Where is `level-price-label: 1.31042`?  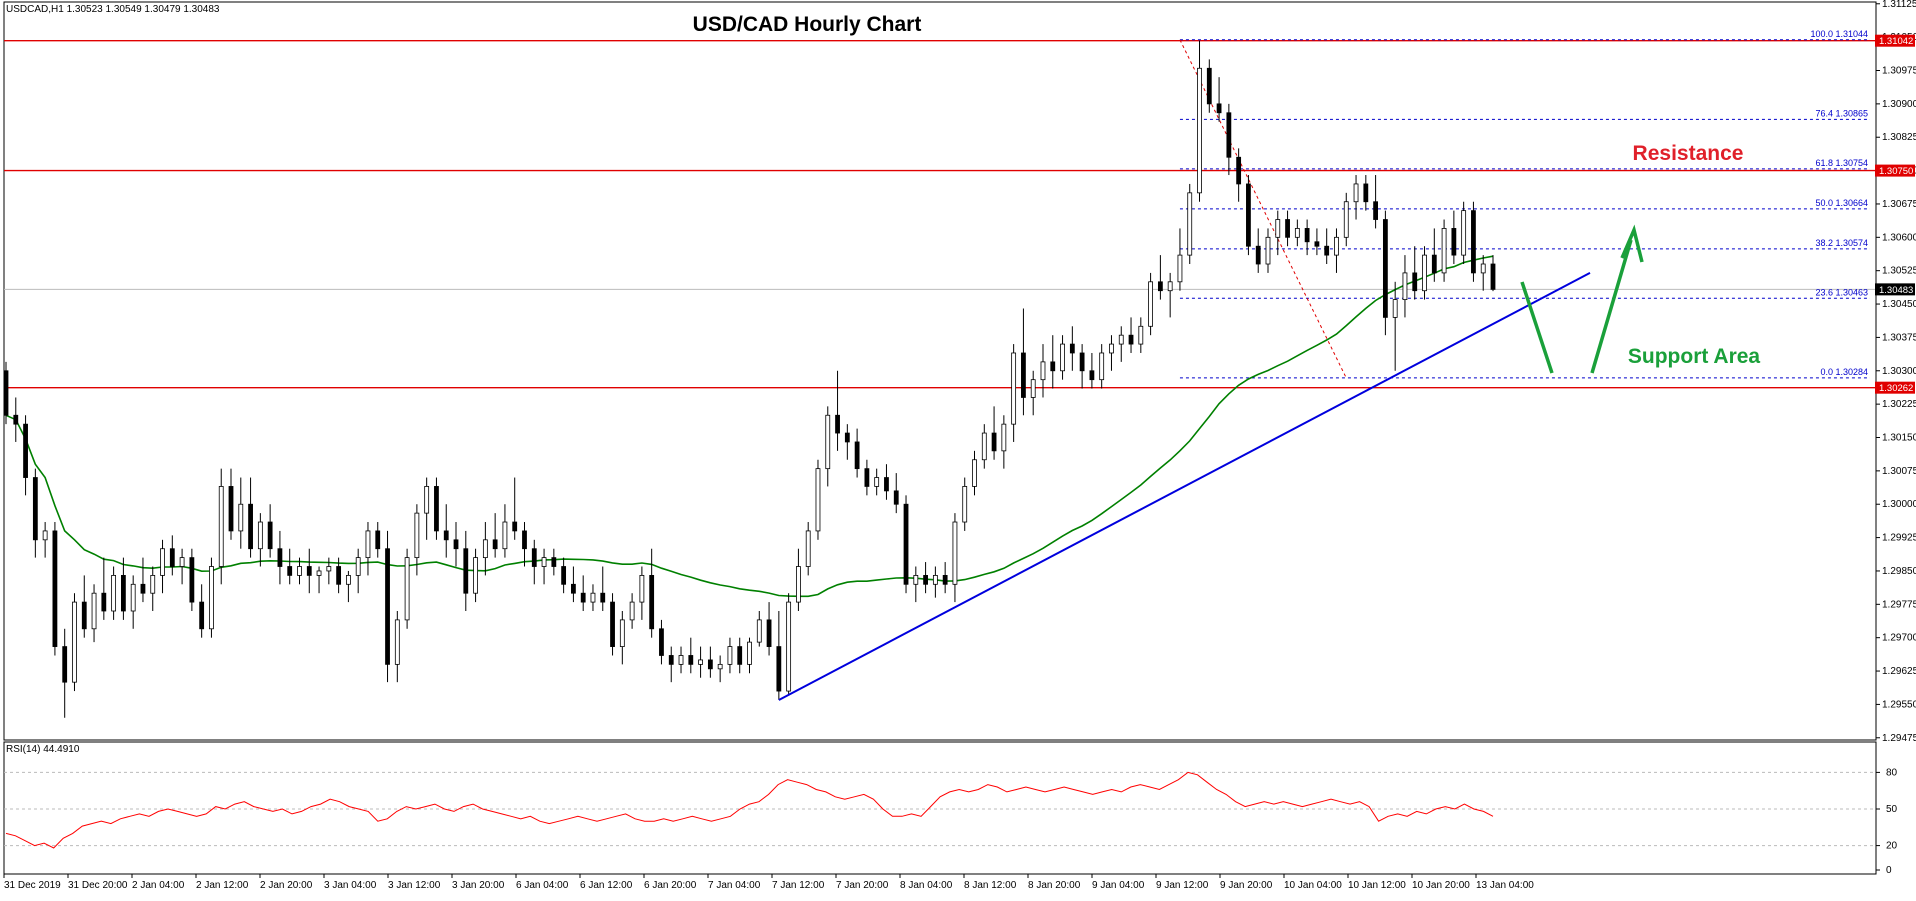 level-price-label: 1.31042 is located at coordinates (1896, 41).